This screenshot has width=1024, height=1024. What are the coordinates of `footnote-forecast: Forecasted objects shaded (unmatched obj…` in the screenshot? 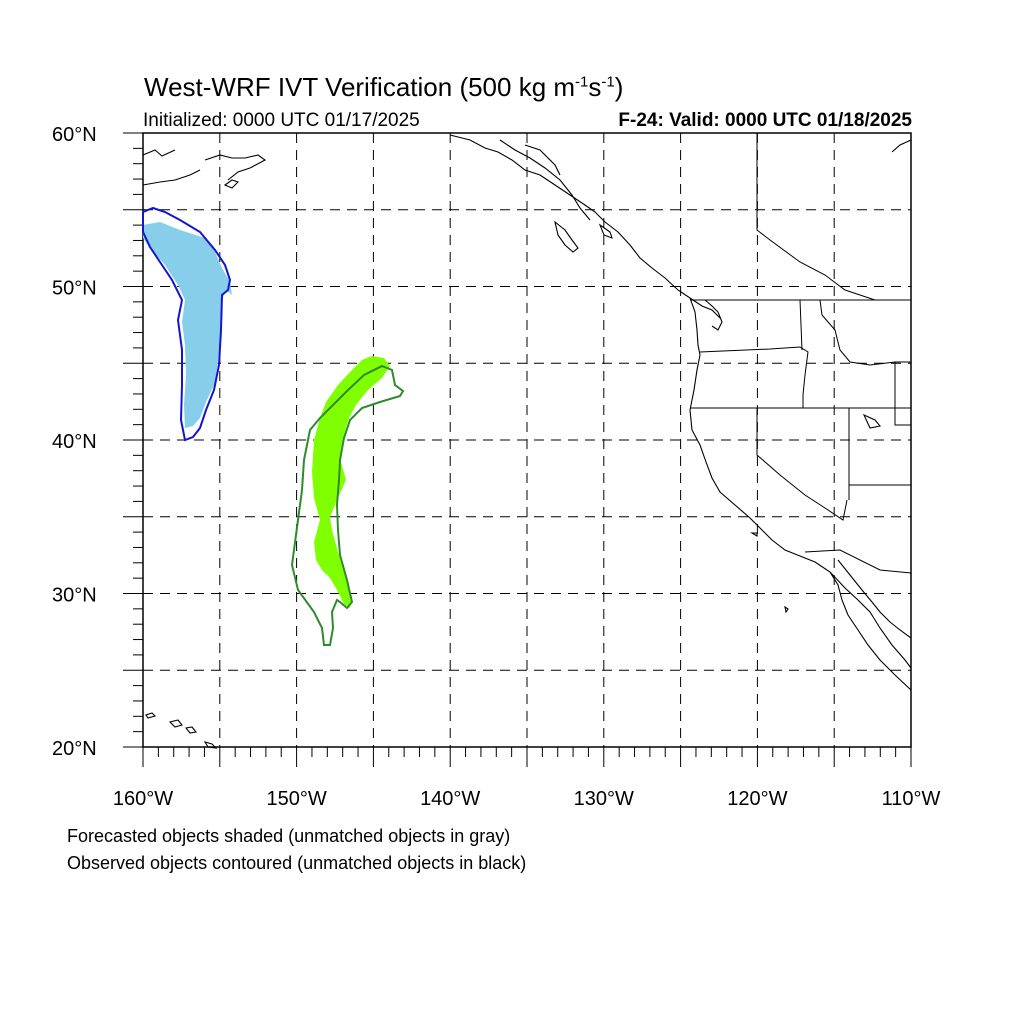 It's located at (289, 836).